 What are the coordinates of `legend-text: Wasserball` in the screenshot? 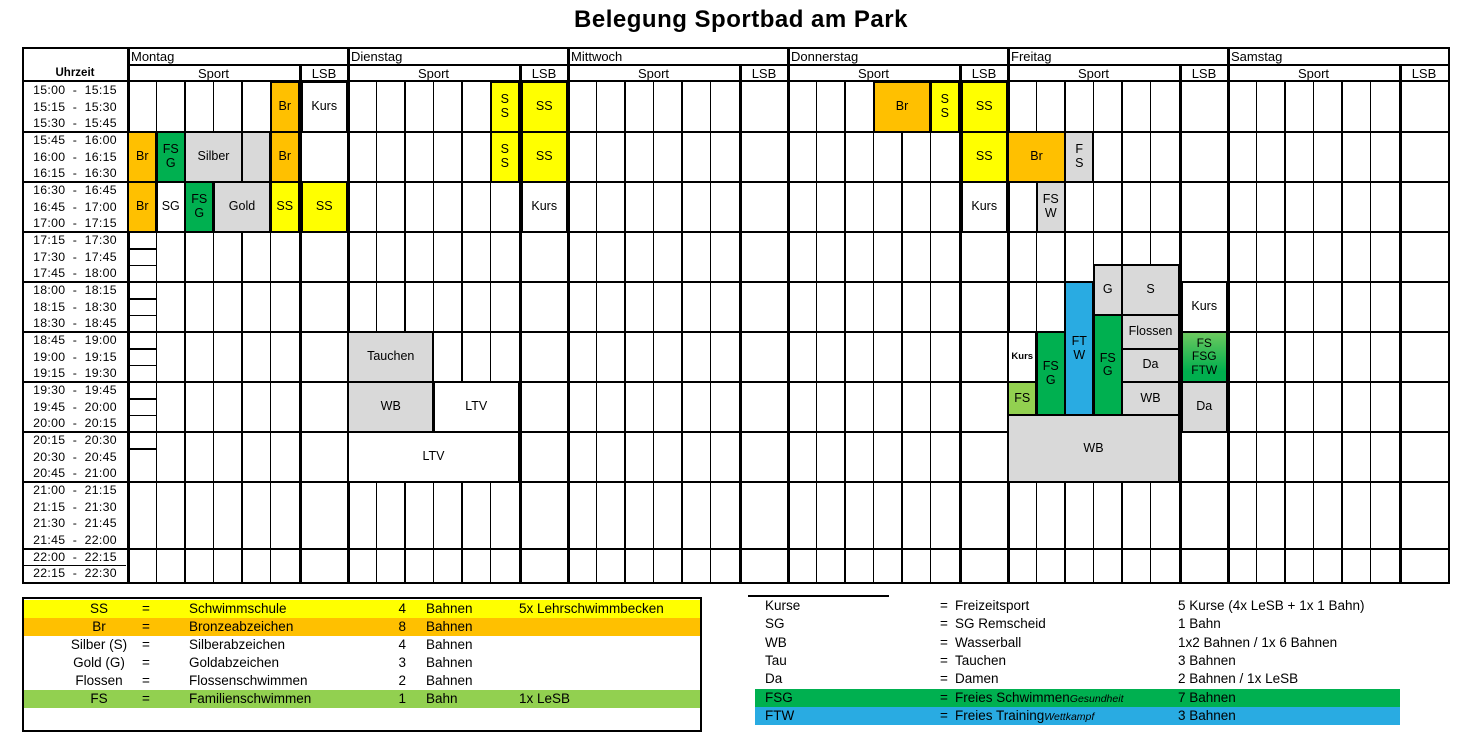 It's located at (988, 642).